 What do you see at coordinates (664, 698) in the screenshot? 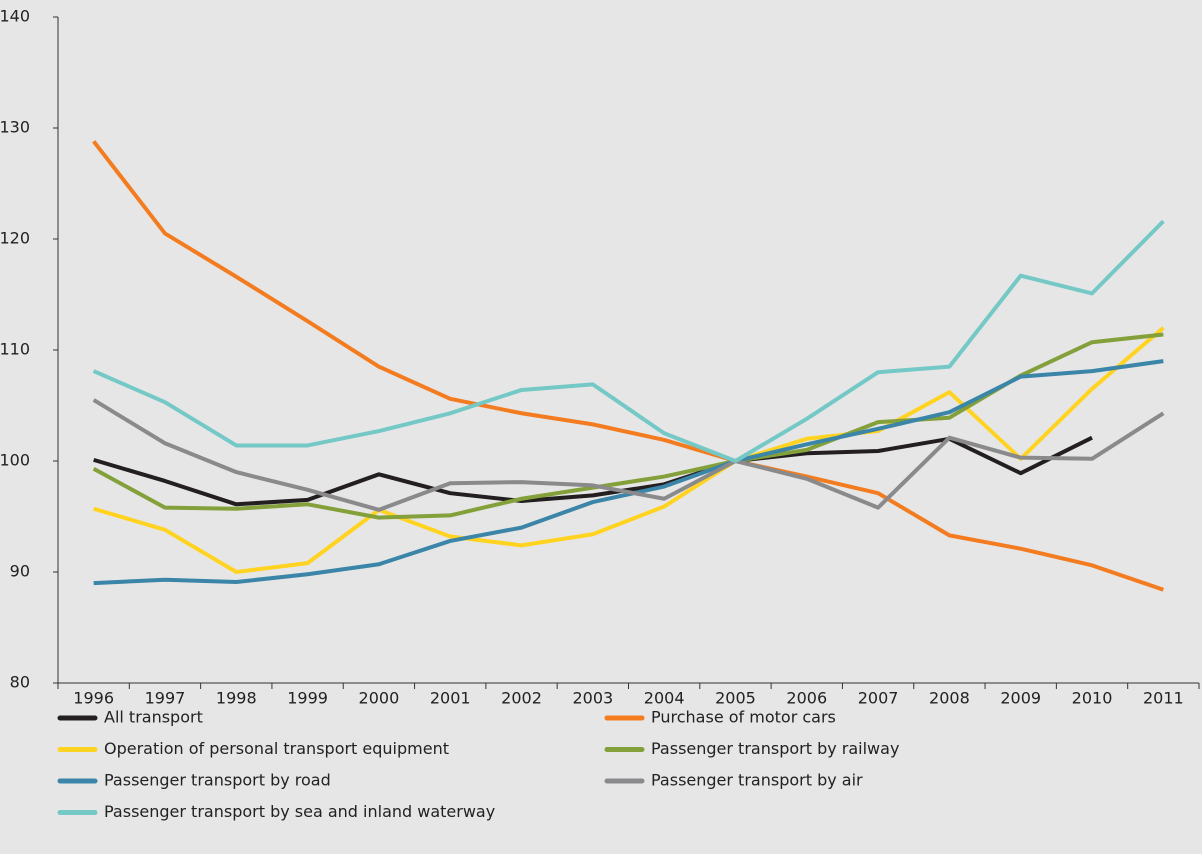
I see `x-tick-label: 2004` at bounding box center [664, 698].